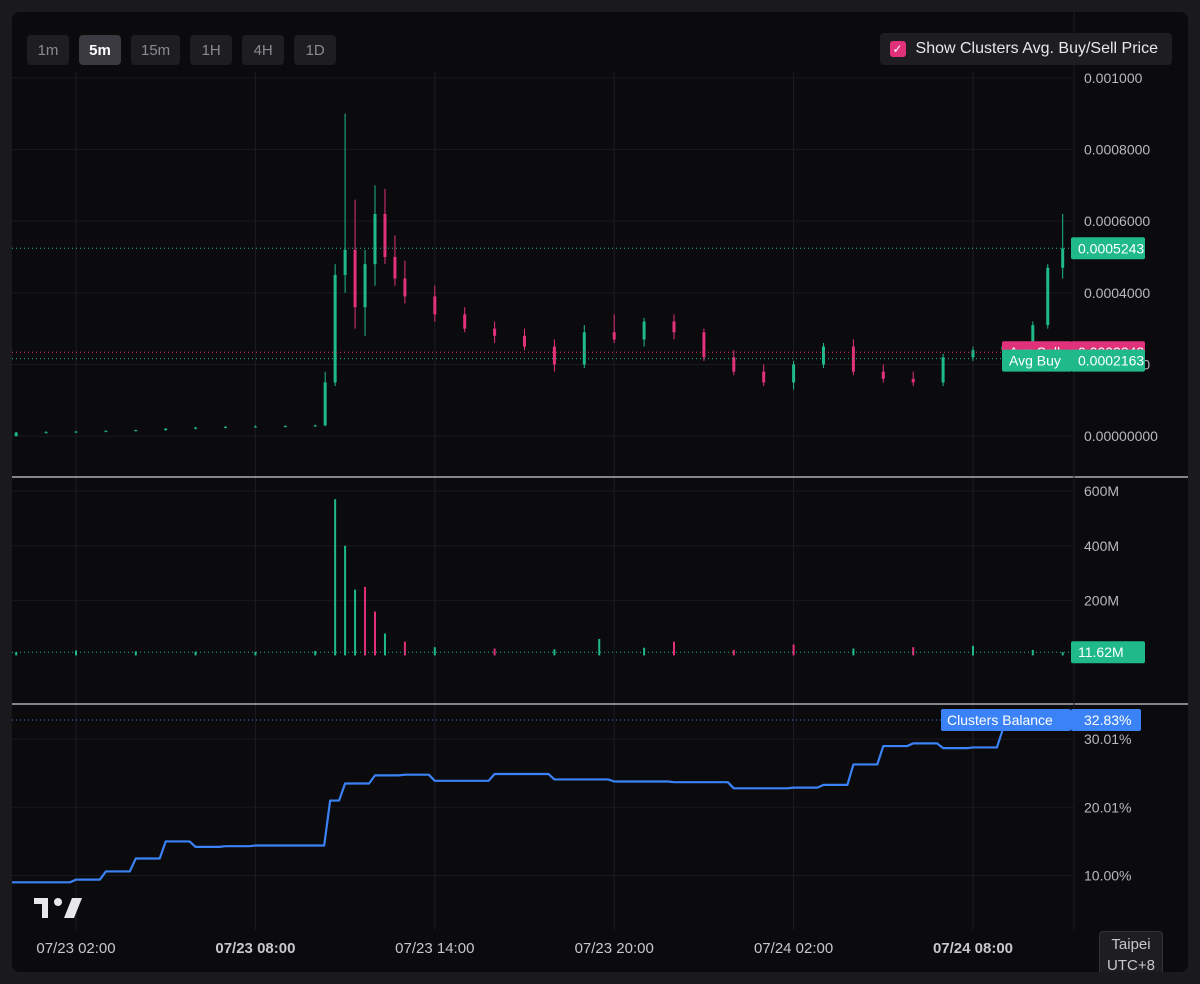 Image resolution: width=1200 pixels, height=984 pixels. Describe the element at coordinates (100, 50) in the screenshot. I see `timeframe-5m-button: 5m` at that location.